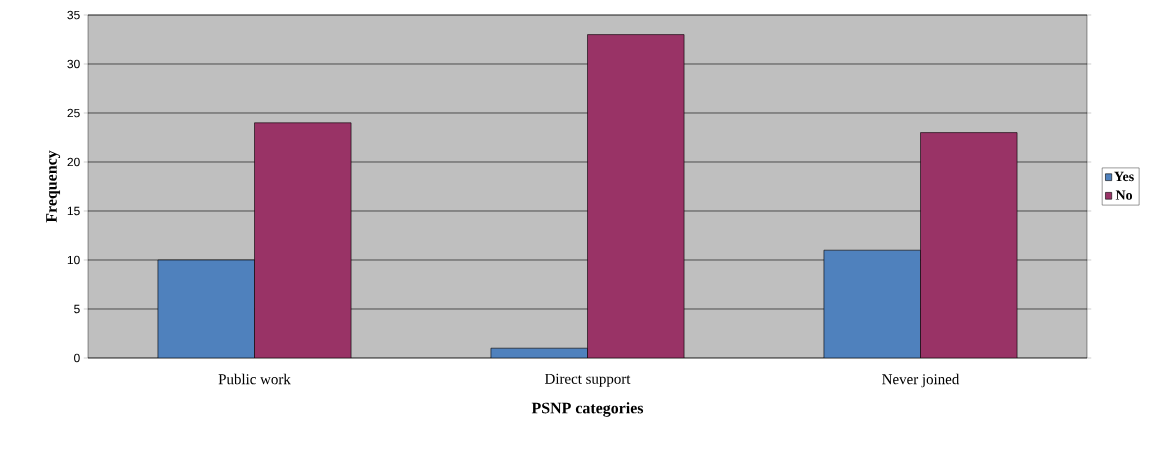 The image size is (1176, 456). What do you see at coordinates (1124, 195) in the screenshot?
I see `legend-label: No` at bounding box center [1124, 195].